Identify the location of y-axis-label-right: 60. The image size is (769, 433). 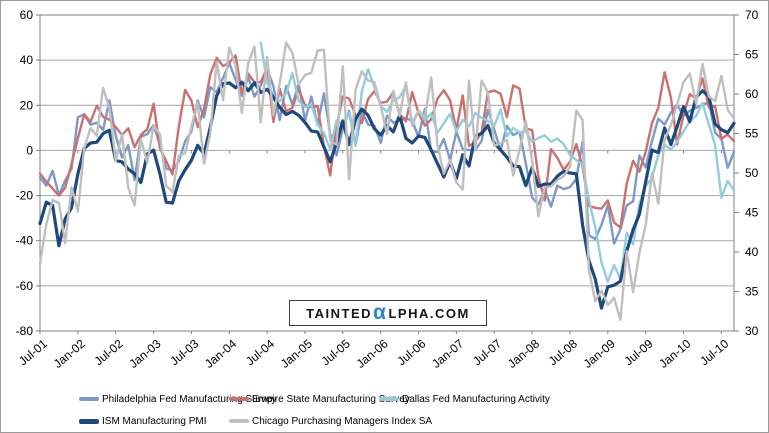
(752, 94).